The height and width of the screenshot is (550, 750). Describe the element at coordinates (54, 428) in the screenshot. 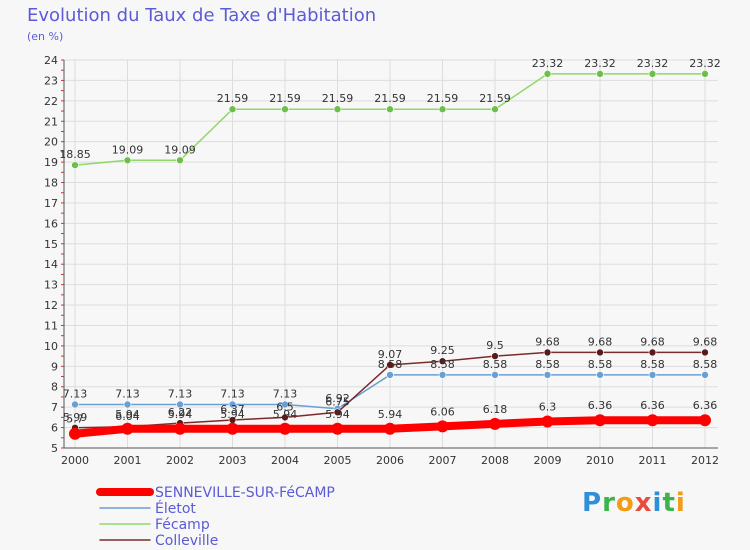

I see `y-tick-label: 6` at that location.